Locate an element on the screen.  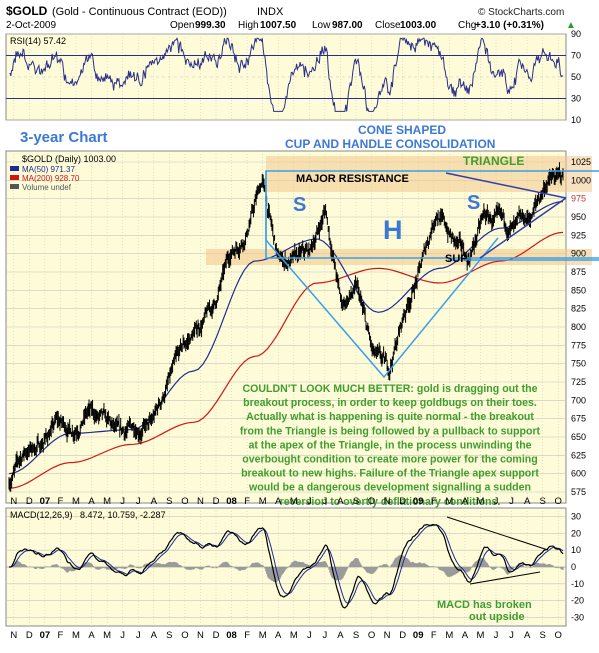
left-shoulder-label: S is located at coordinates (299, 205).